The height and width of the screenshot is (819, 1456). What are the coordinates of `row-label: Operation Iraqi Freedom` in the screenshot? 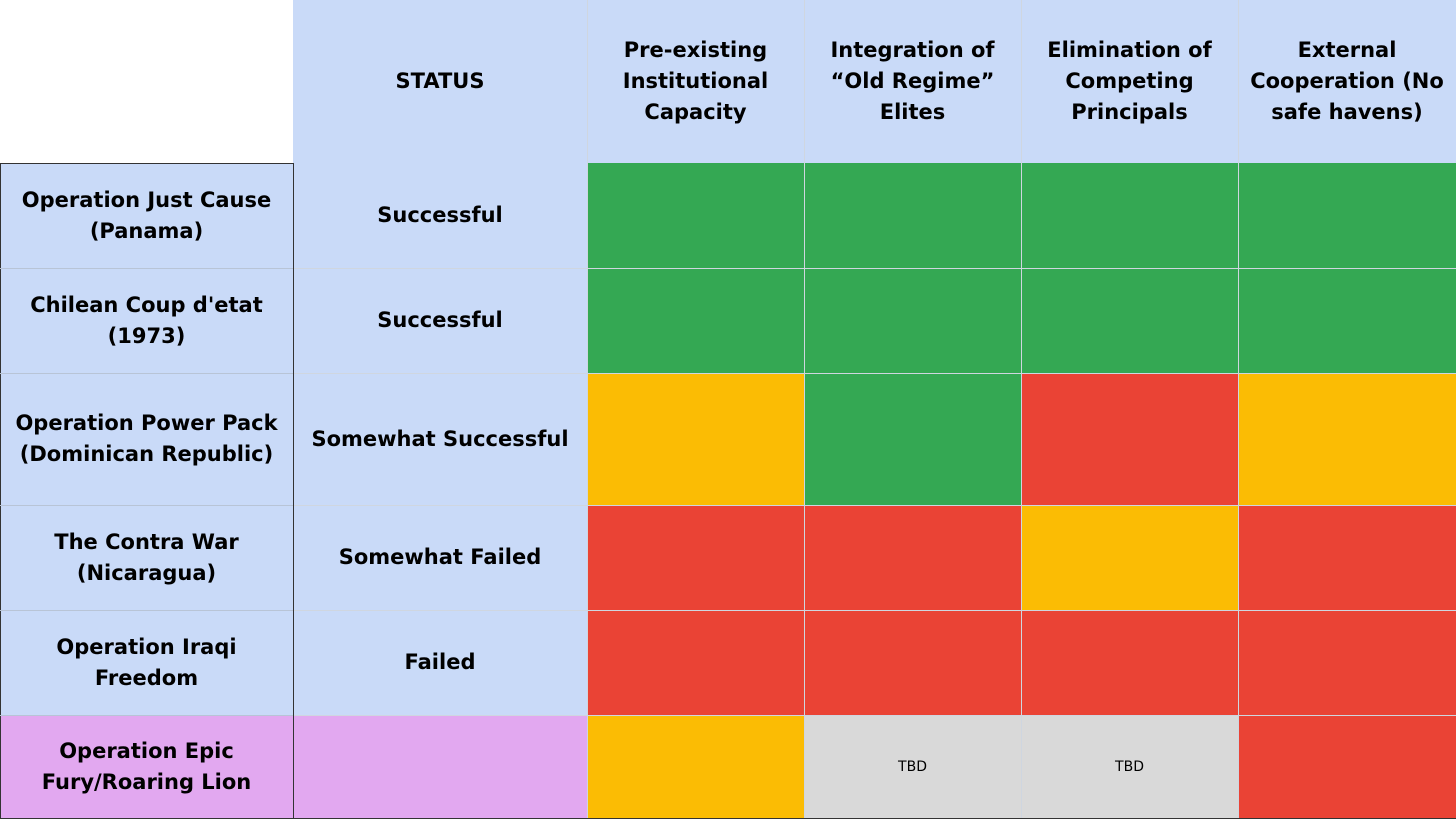 It's located at (146, 662).